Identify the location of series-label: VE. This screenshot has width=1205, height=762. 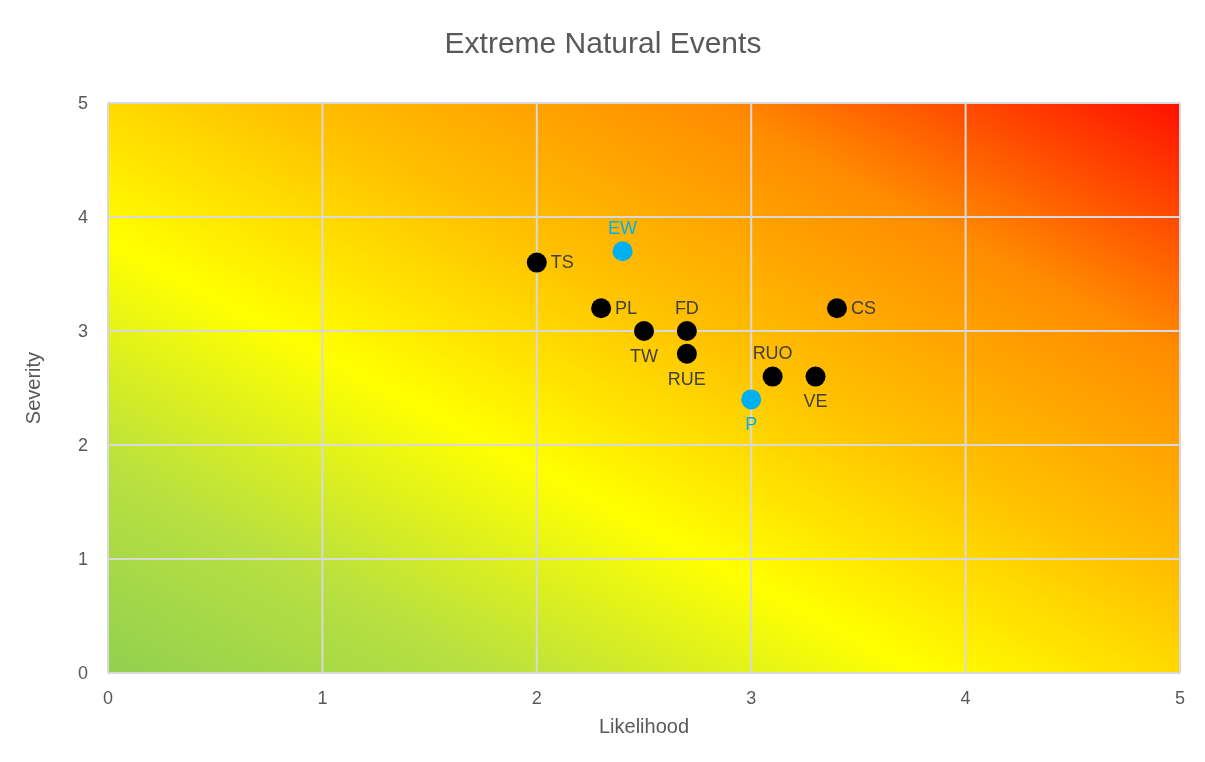
(815, 401).